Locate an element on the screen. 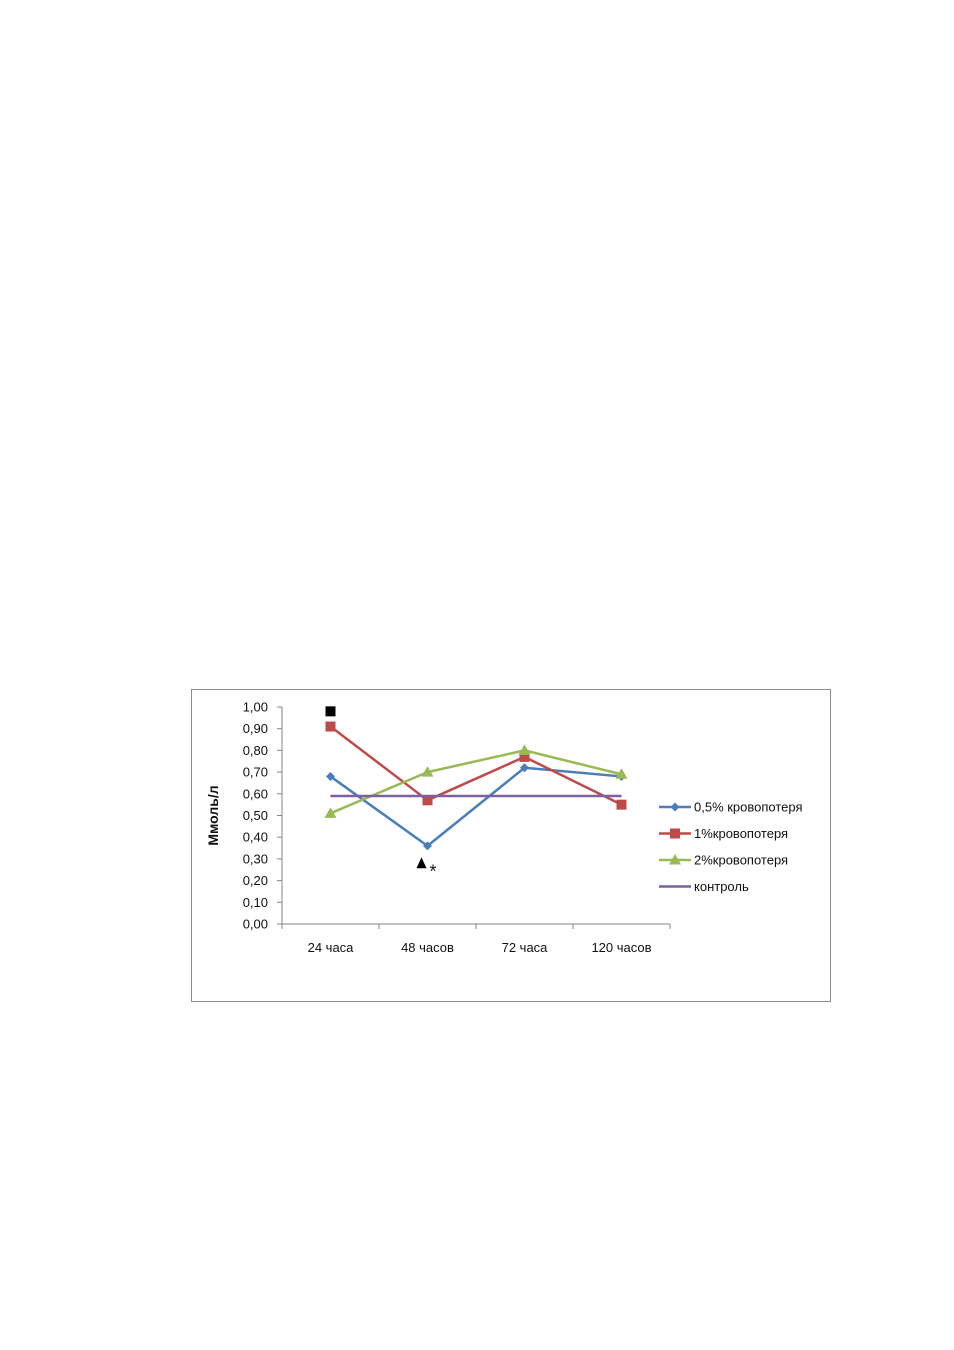  series-layer is located at coordinates (476, 786).